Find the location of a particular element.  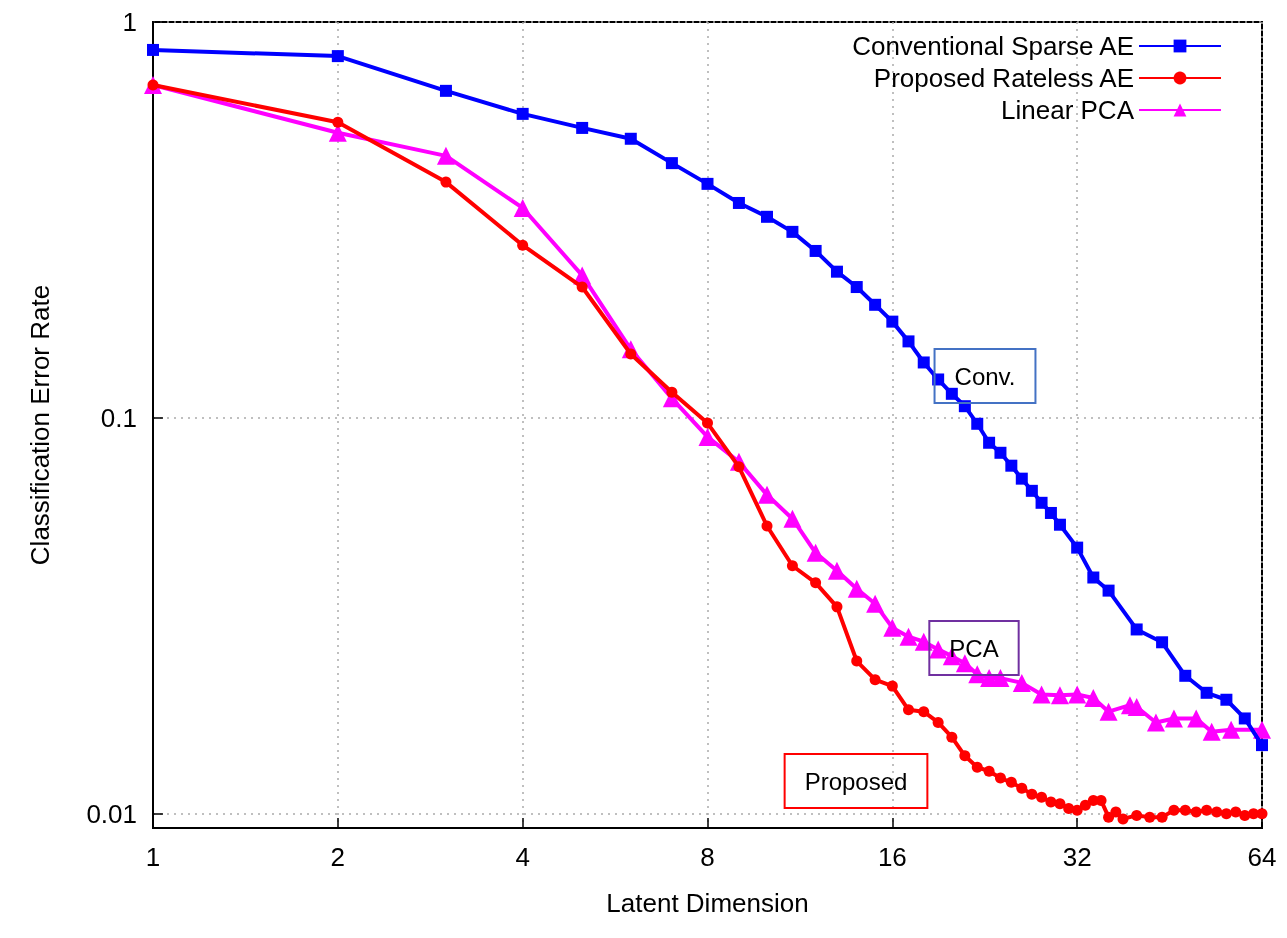

y-tick-label: 0.1 is located at coordinates (118, 417).